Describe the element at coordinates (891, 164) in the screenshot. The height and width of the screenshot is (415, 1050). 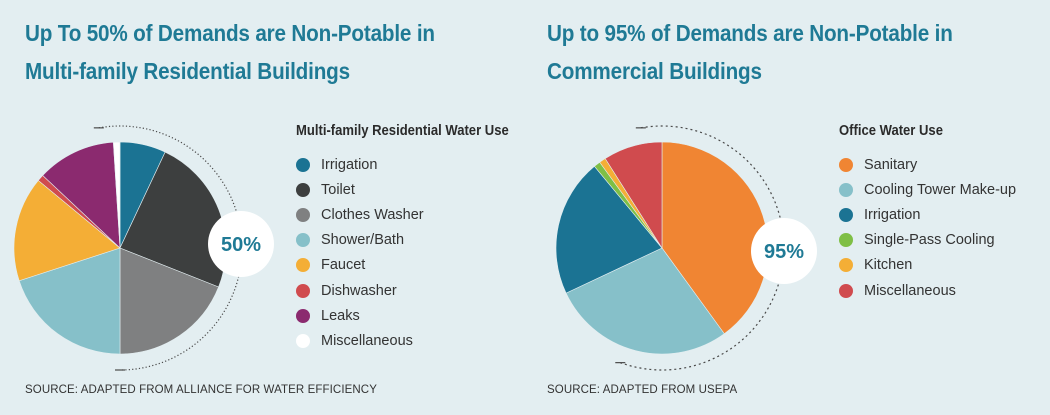
I see `legend-label: Sanitary` at that location.